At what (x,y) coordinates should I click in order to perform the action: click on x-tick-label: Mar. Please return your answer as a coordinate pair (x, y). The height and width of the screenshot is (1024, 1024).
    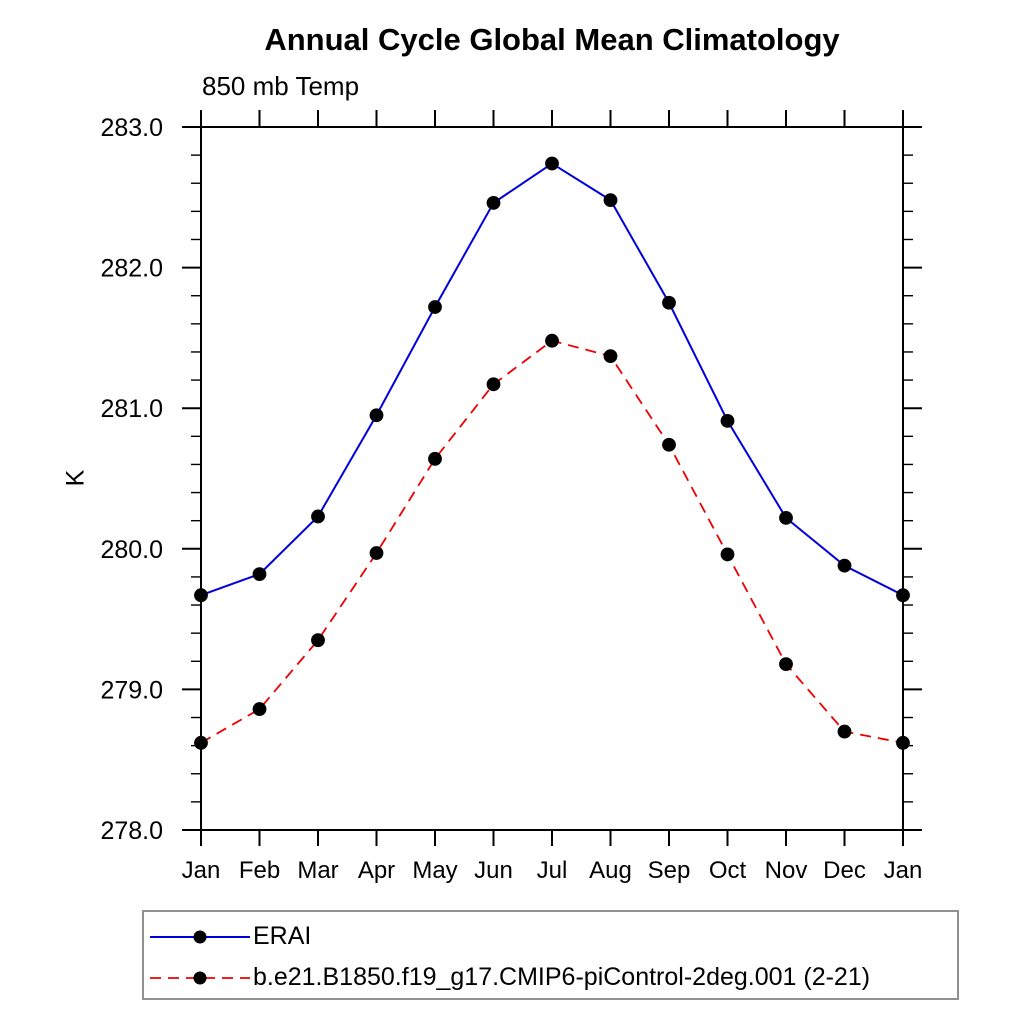
    Looking at the image, I should click on (317, 870).